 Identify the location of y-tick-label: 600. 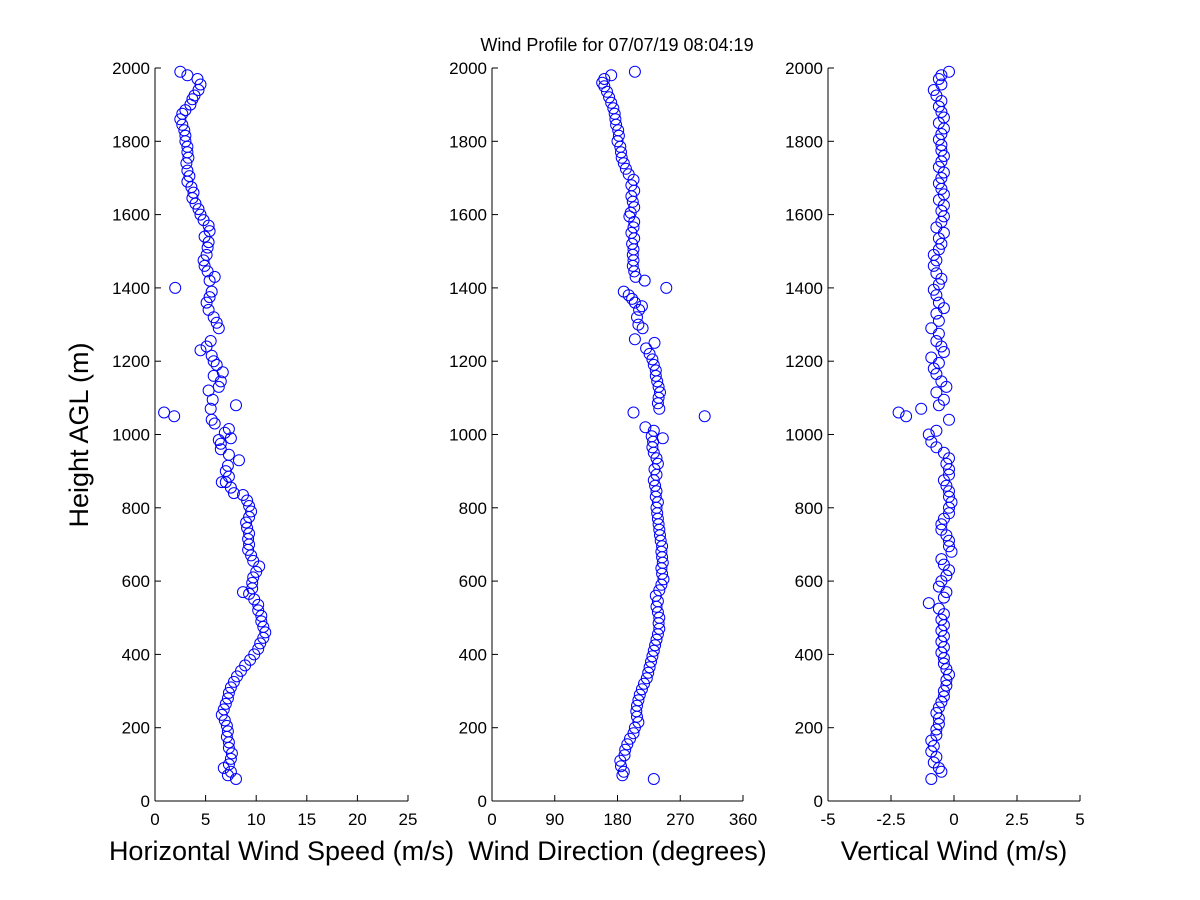
(809, 581).